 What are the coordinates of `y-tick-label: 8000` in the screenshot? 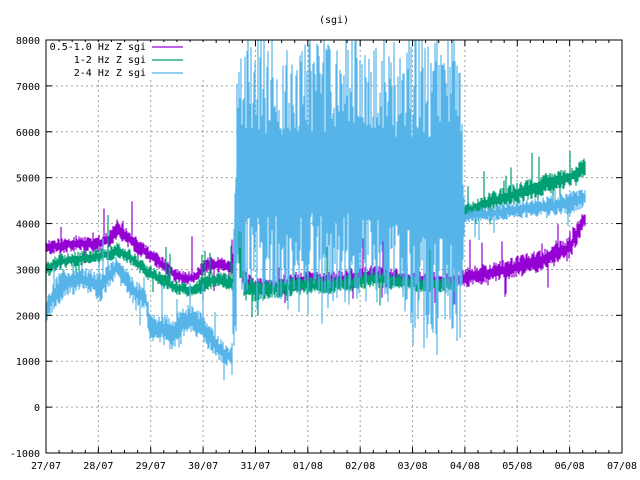 It's located at (28, 41).